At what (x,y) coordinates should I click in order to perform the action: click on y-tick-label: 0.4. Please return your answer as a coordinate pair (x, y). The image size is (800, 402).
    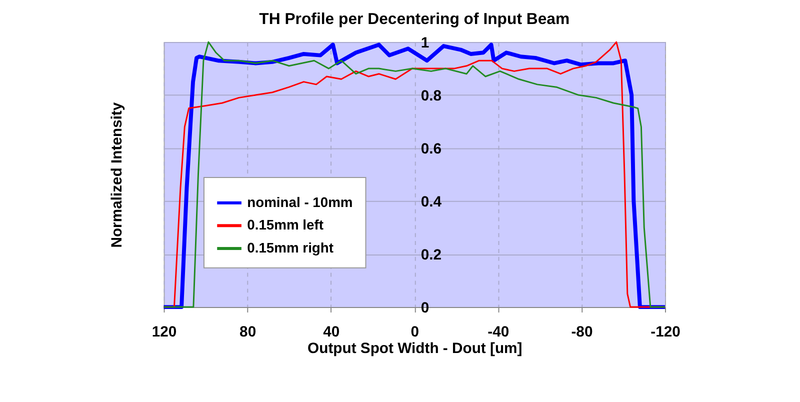
    Looking at the image, I should click on (431, 202).